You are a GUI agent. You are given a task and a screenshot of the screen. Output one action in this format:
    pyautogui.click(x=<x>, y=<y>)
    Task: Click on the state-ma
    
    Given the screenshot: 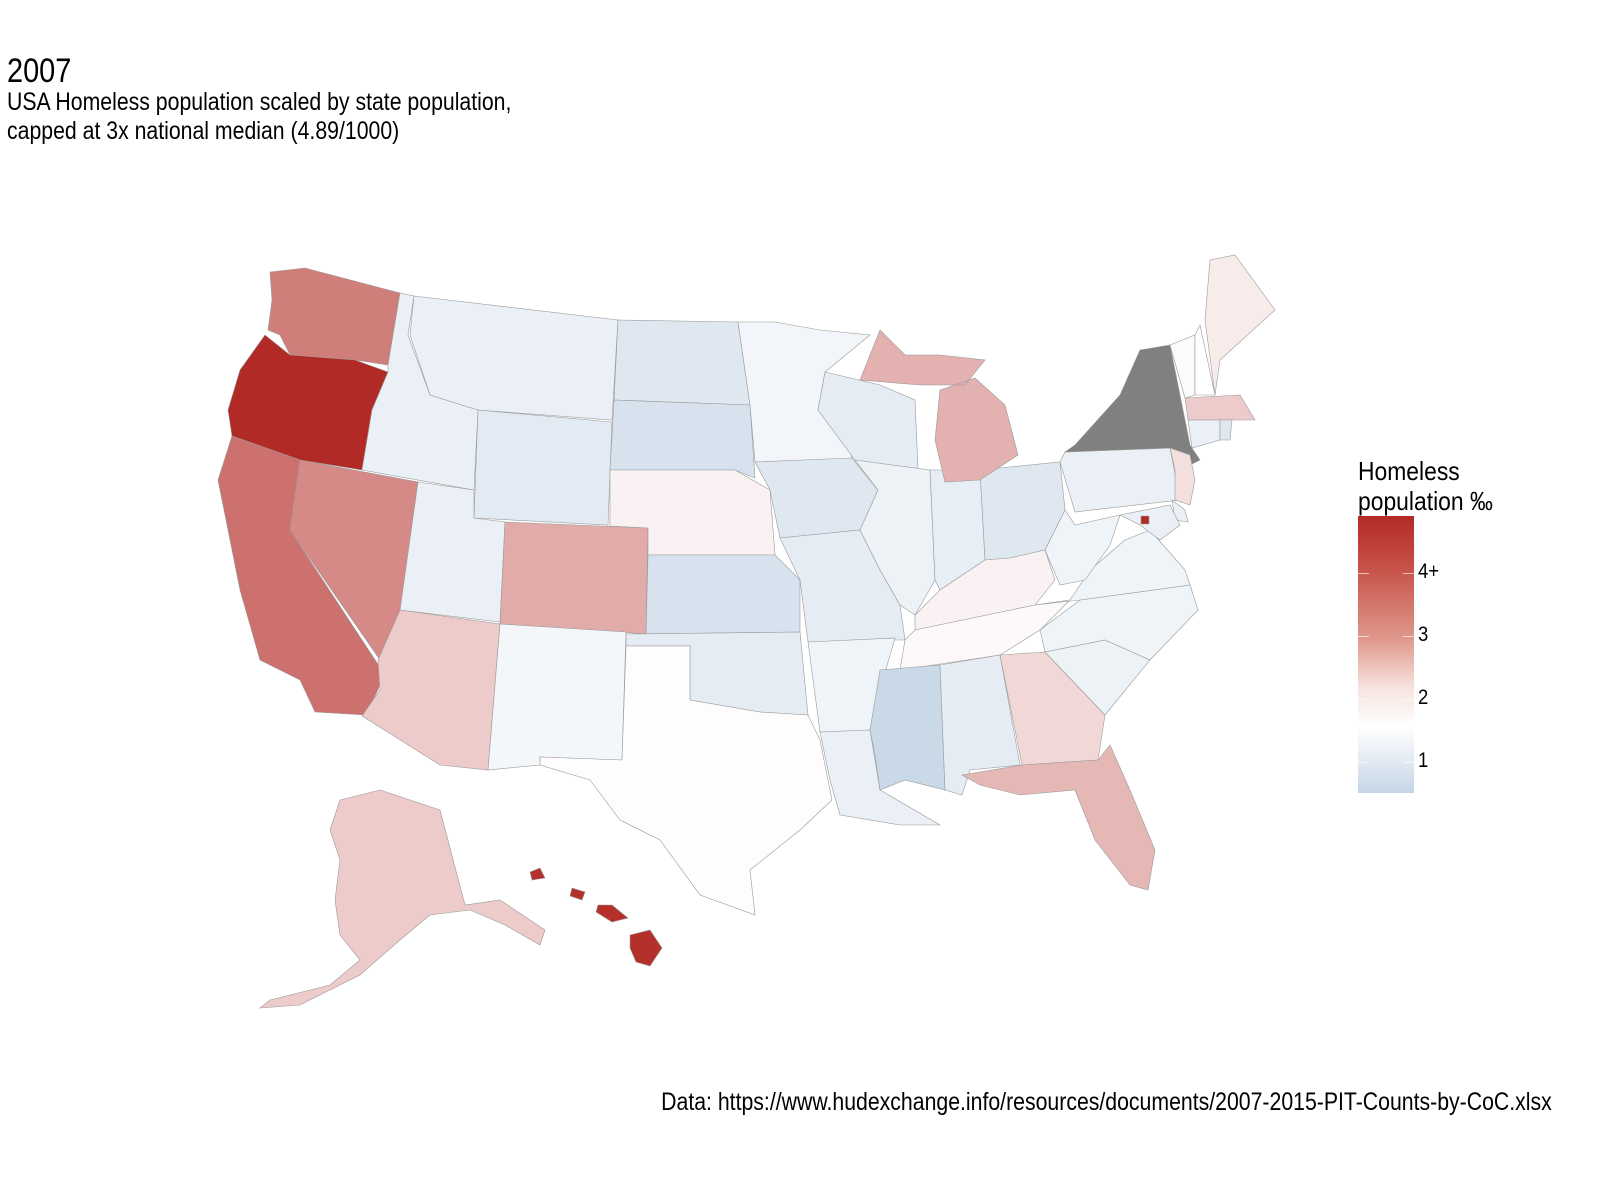 What is the action you would take?
    pyautogui.click(x=1220, y=407)
    